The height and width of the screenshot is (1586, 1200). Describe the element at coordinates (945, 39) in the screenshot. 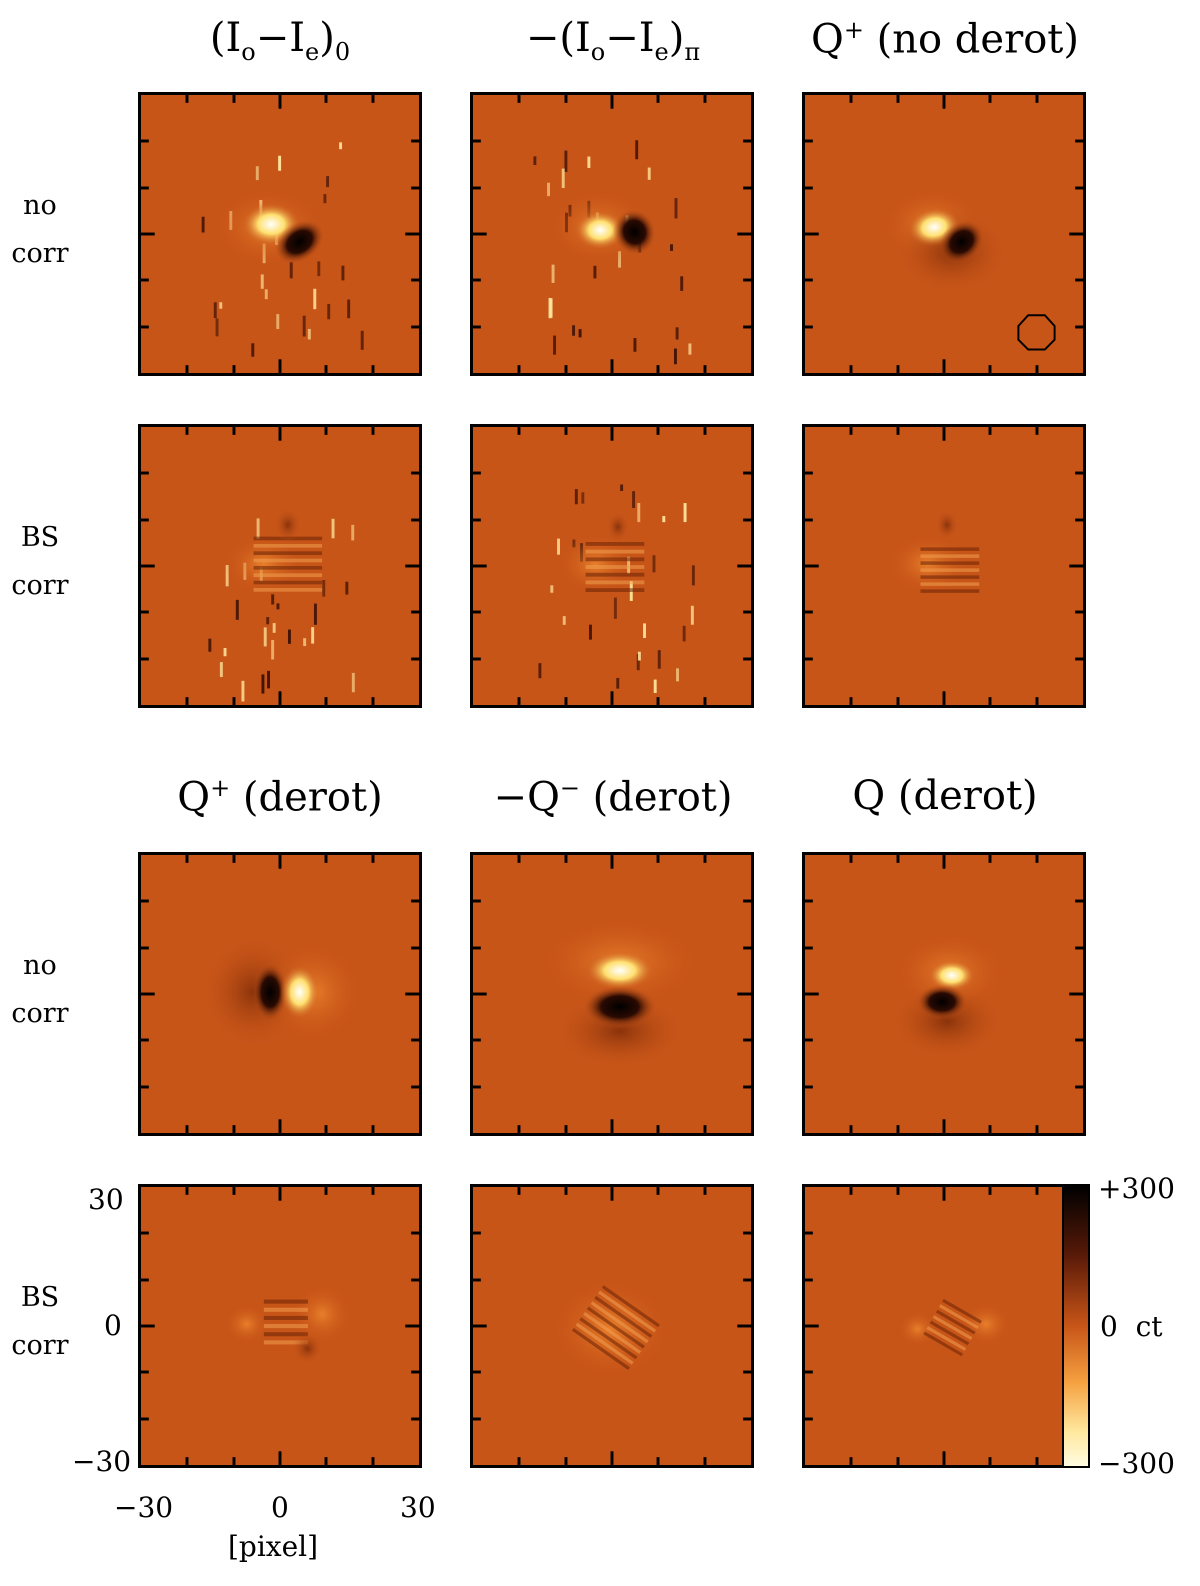

I see `title-top-col3: Q+ (no derot)` at that location.